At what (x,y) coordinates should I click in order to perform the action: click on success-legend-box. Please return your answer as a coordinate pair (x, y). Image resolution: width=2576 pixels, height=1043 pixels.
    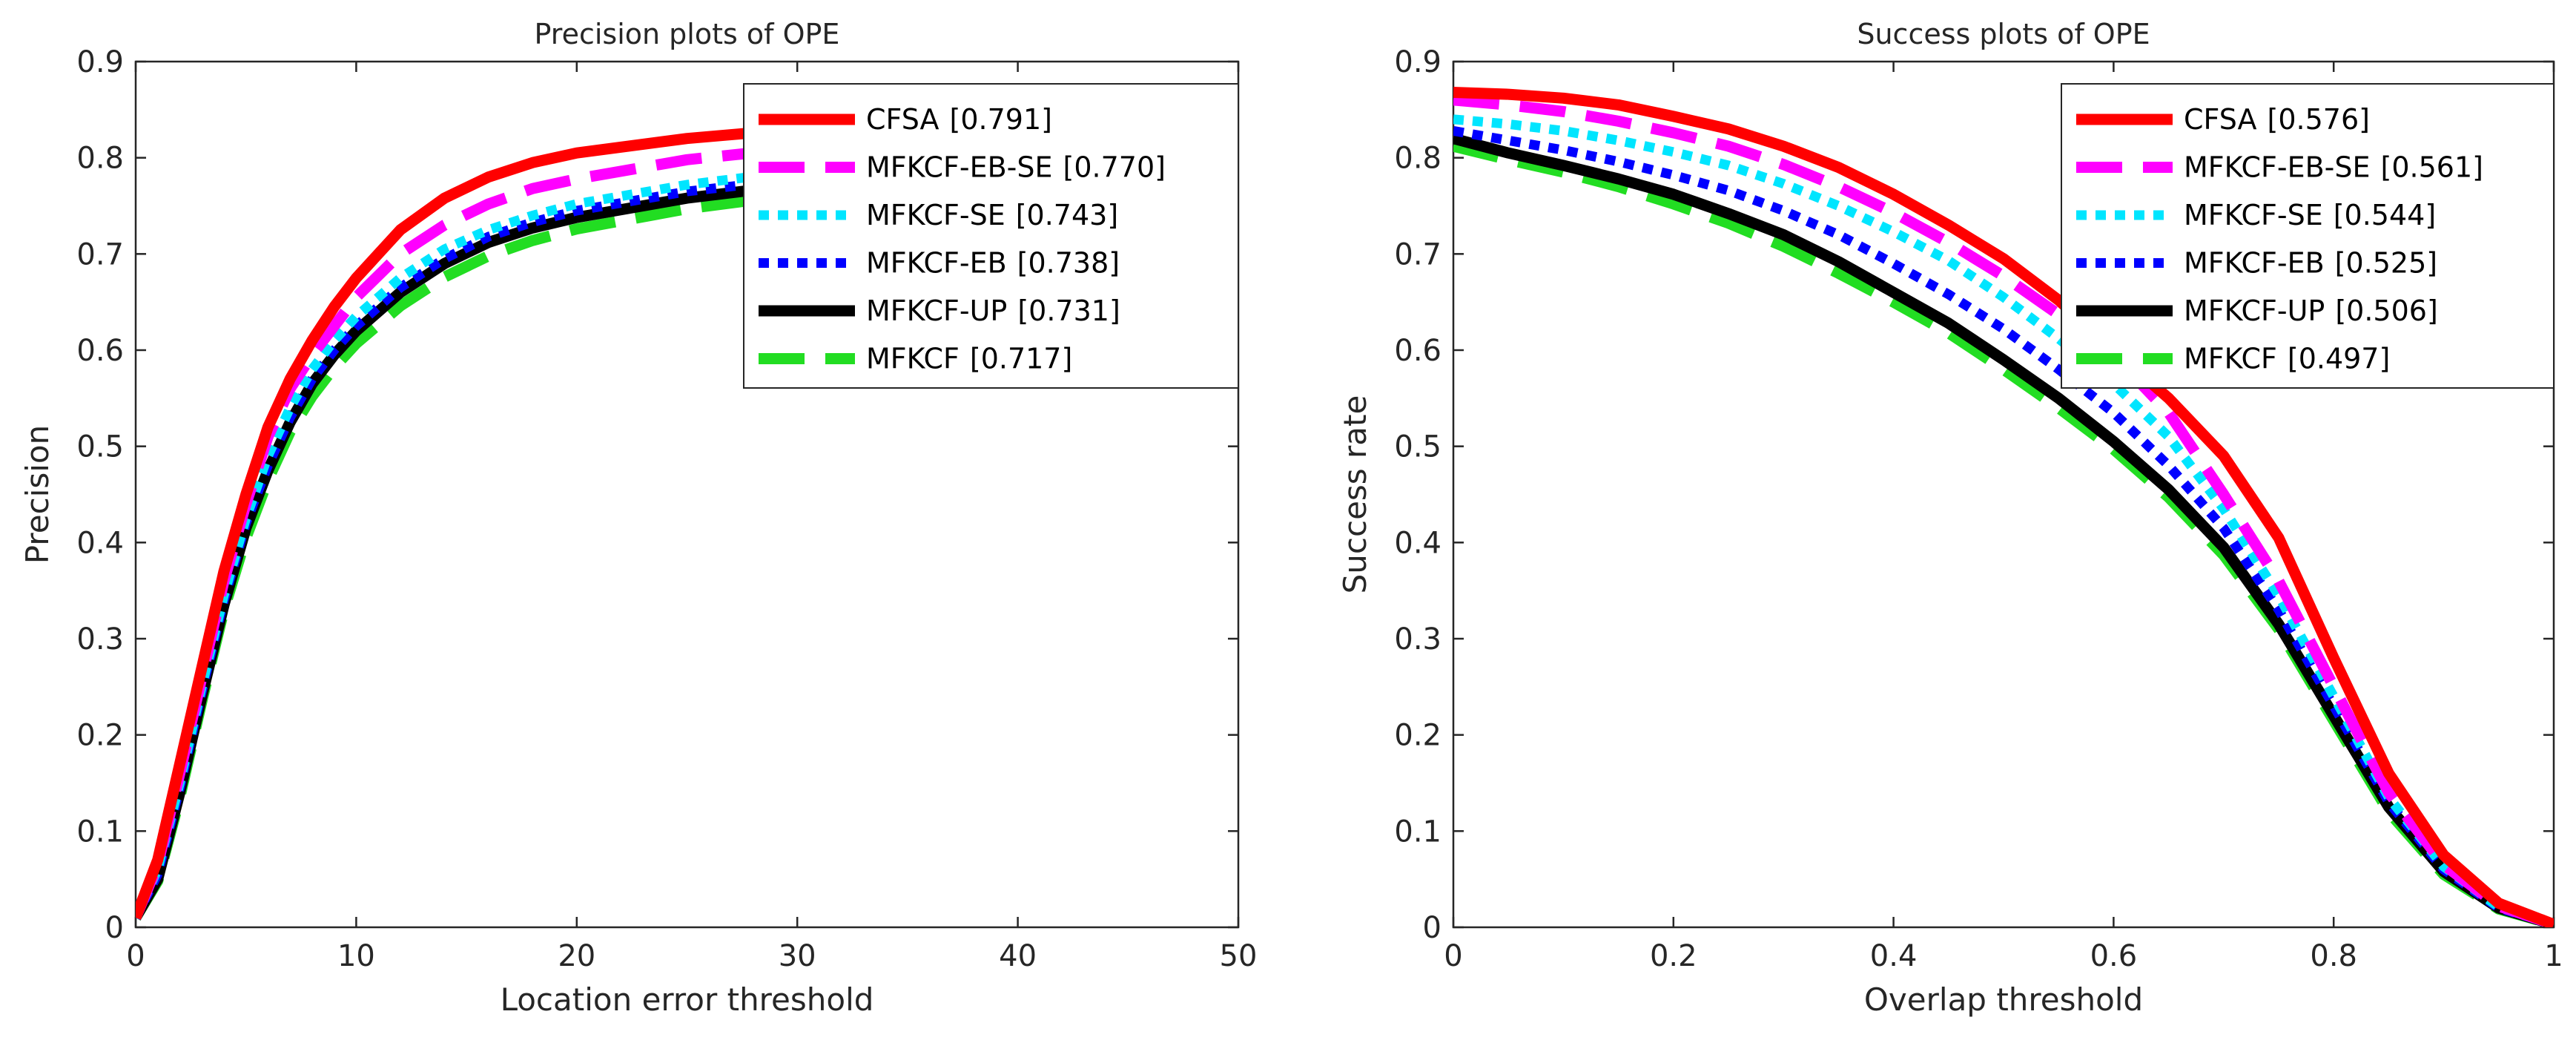
    Looking at the image, I should click on (2307, 236).